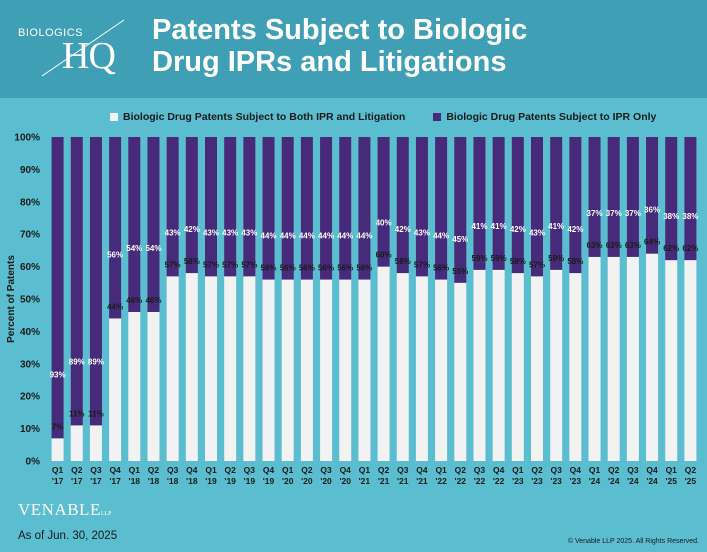 The height and width of the screenshot is (552, 707). Describe the element at coordinates (633, 245) in the screenshot. I see `data-label-both: 63%` at that location.